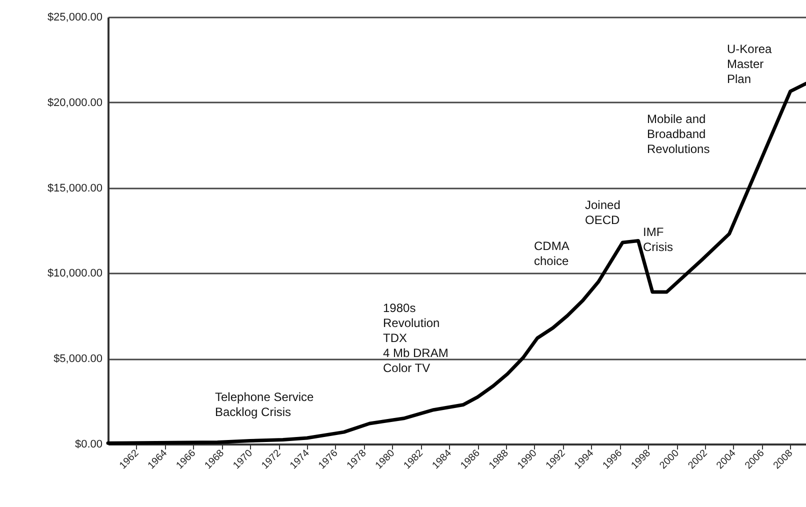 This screenshot has height=507, width=806. I want to click on y-tick-label: $5,000.00, so click(78, 359).